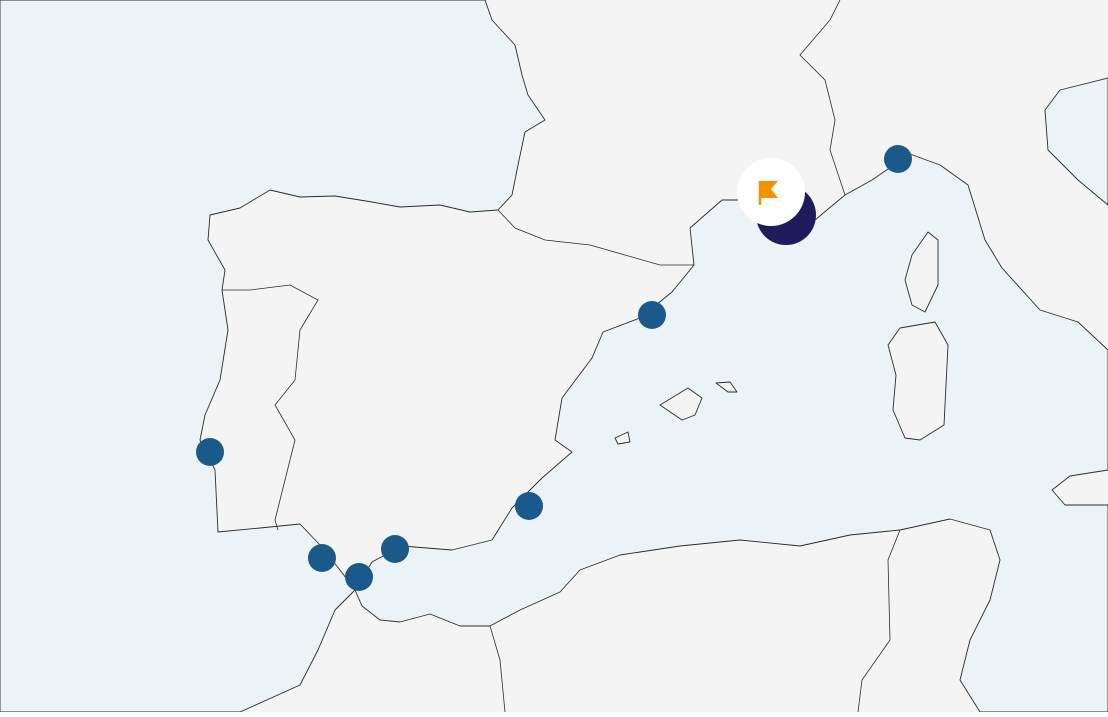 This screenshot has height=717, width=1108. Describe the element at coordinates (918, 381) in the screenshot. I see `sardinia` at that location.